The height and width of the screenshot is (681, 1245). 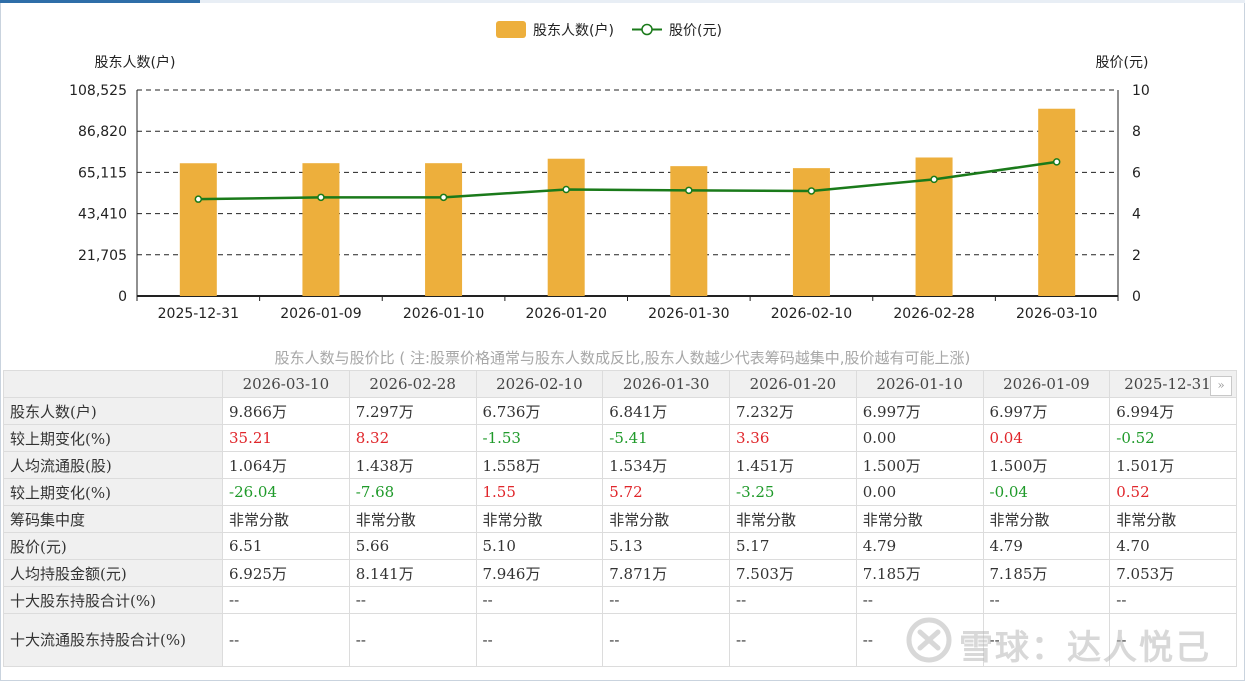 What do you see at coordinates (1046, 438) in the screenshot?
I see `table-cell: 0.04` at bounding box center [1046, 438].